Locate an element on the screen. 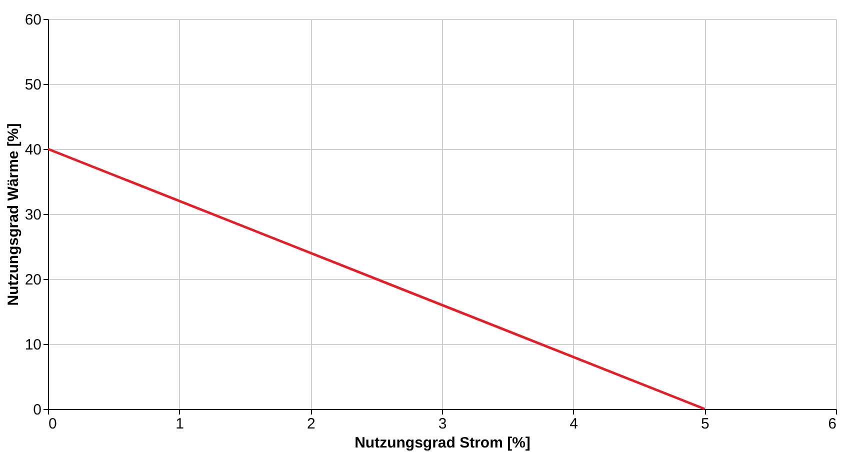 This screenshot has width=849, height=455. y-tick-label: 40 is located at coordinates (33, 150).